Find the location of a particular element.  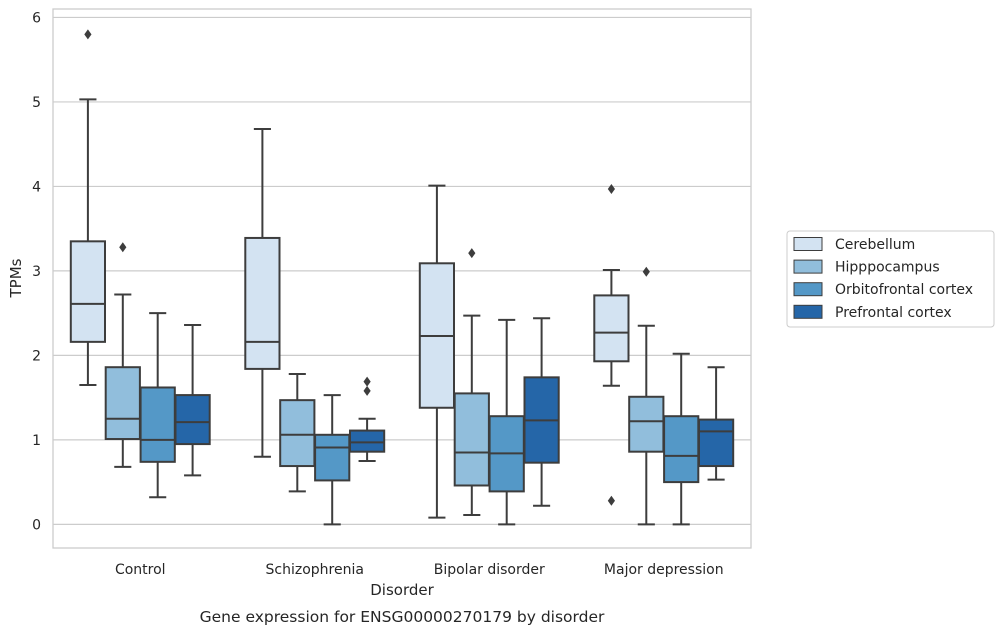

x-tick-label: Major depression is located at coordinates (664, 570).